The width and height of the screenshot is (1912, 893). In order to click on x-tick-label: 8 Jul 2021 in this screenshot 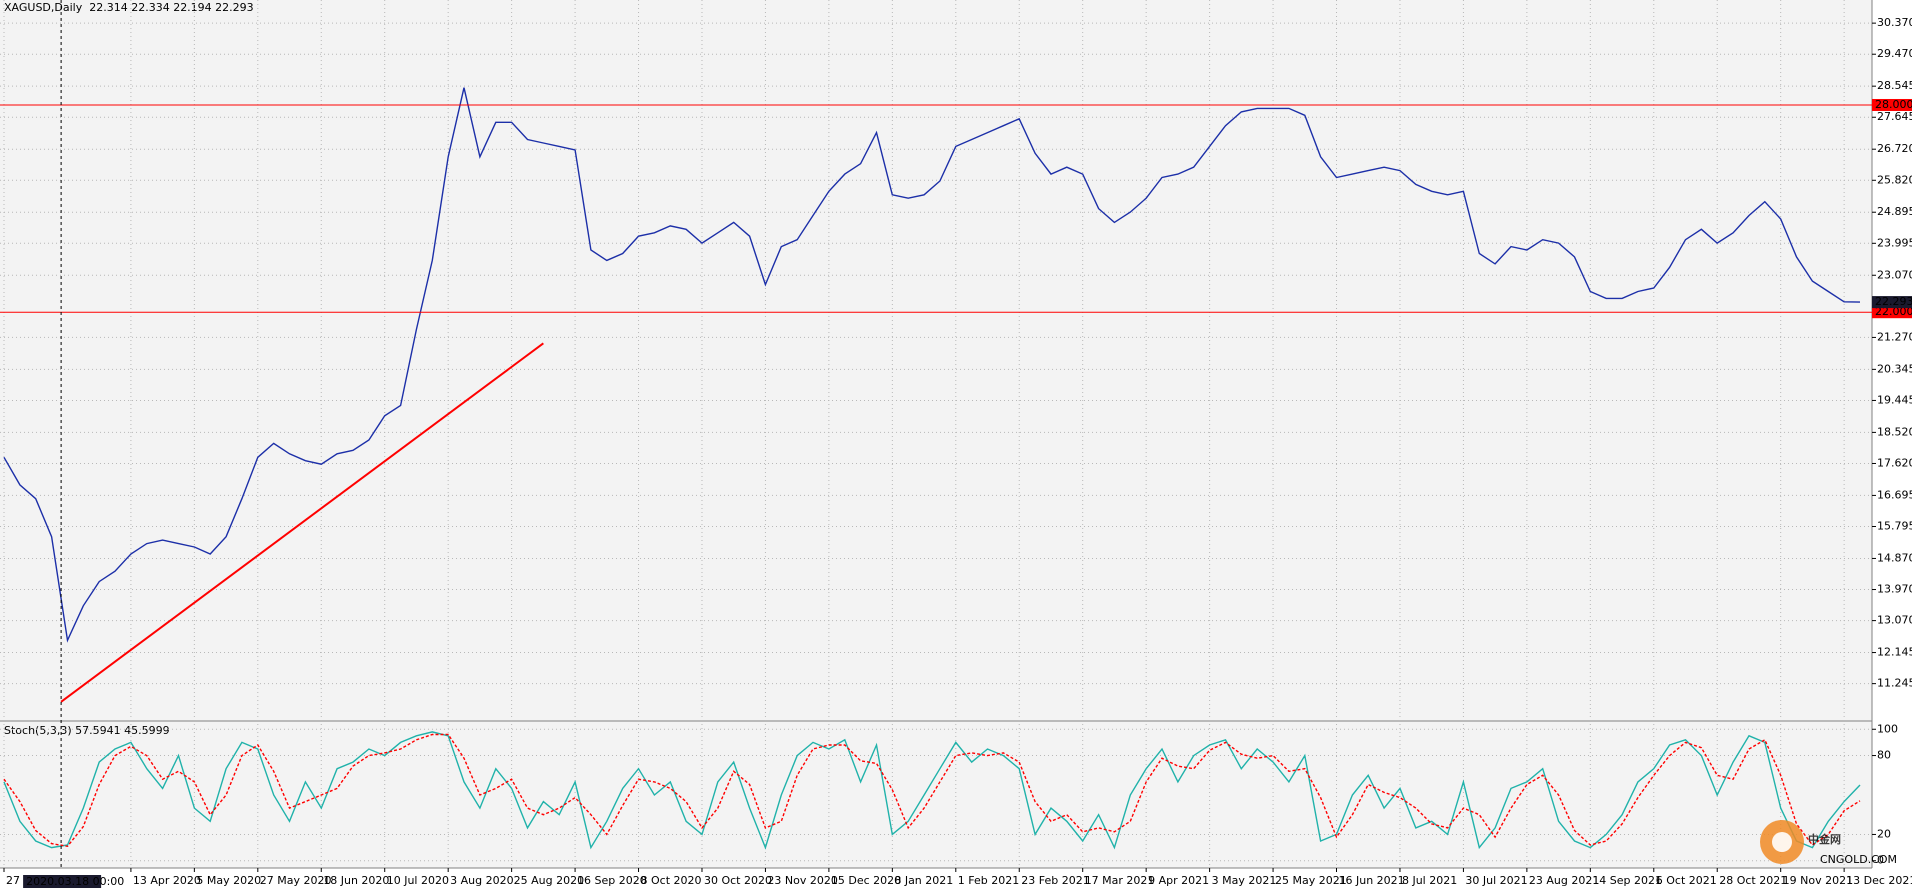, I will do `click(1429, 880)`.